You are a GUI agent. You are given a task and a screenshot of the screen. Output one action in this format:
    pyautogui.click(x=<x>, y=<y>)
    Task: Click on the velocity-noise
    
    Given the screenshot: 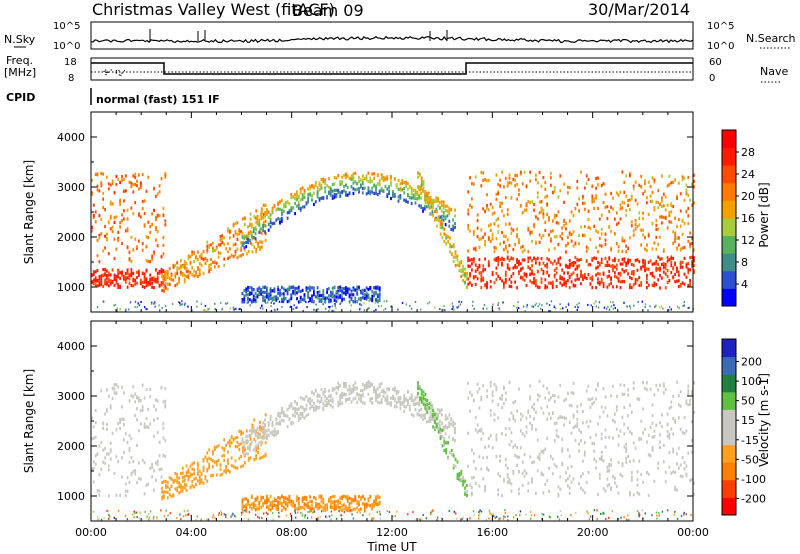 What is the action you would take?
    pyautogui.click(x=627, y=519)
    